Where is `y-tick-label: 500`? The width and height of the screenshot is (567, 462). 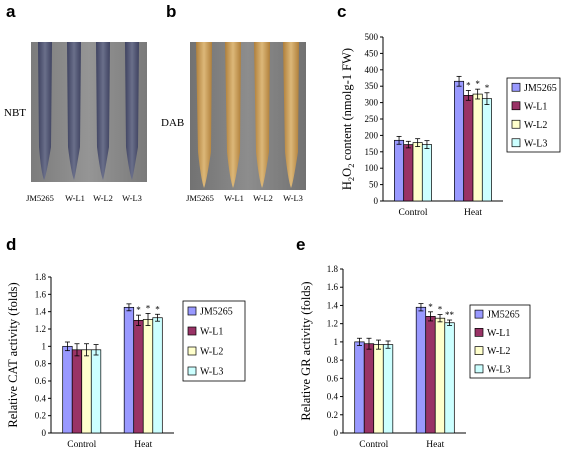 y-tick-label: 500 is located at coordinates (372, 37).